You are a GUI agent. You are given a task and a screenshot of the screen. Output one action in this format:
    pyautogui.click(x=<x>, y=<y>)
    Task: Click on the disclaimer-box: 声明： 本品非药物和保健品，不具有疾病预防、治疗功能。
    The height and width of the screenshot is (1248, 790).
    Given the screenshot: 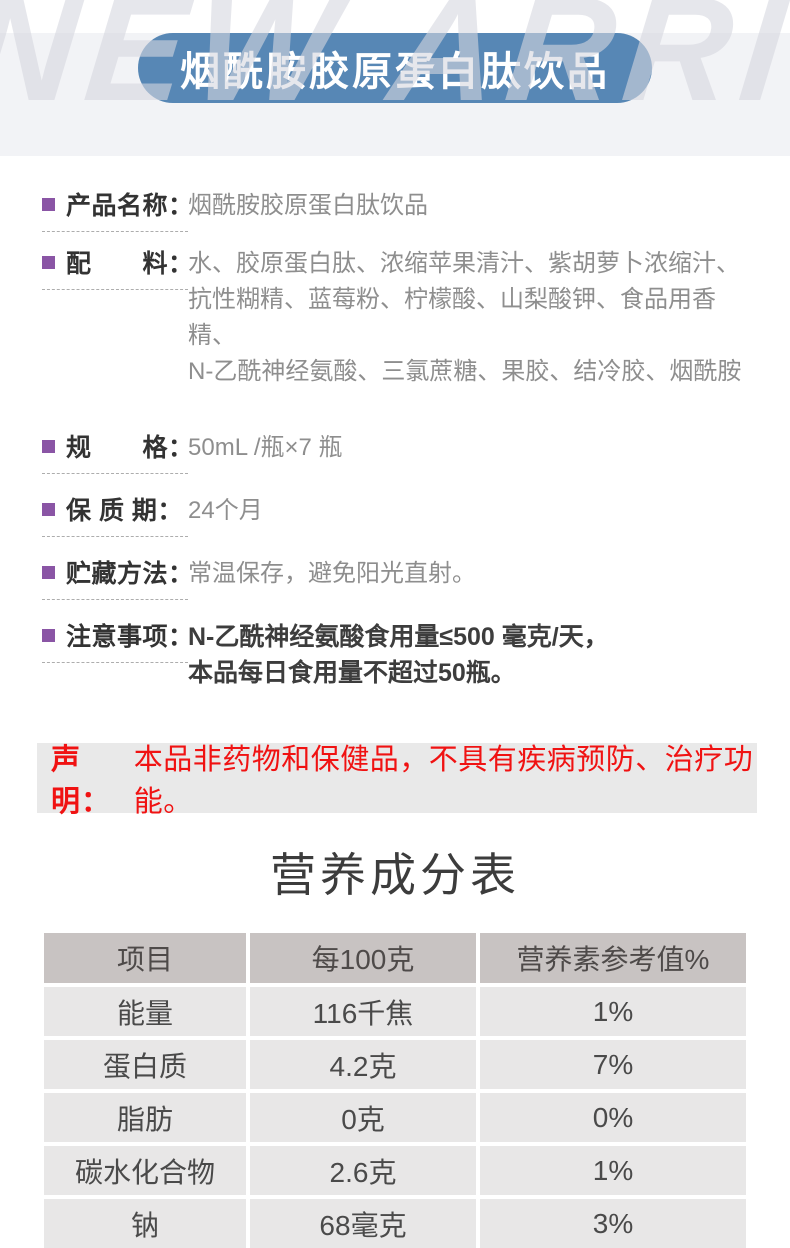 What is the action you would take?
    pyautogui.click(x=397, y=780)
    